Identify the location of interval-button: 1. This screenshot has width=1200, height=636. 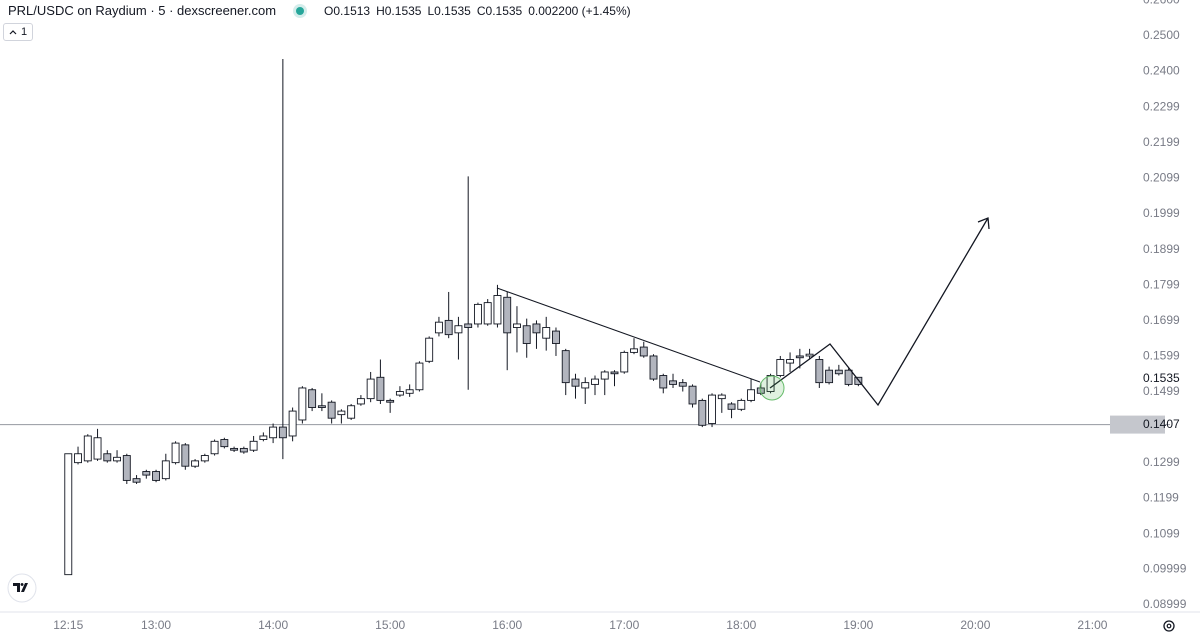
(18, 32).